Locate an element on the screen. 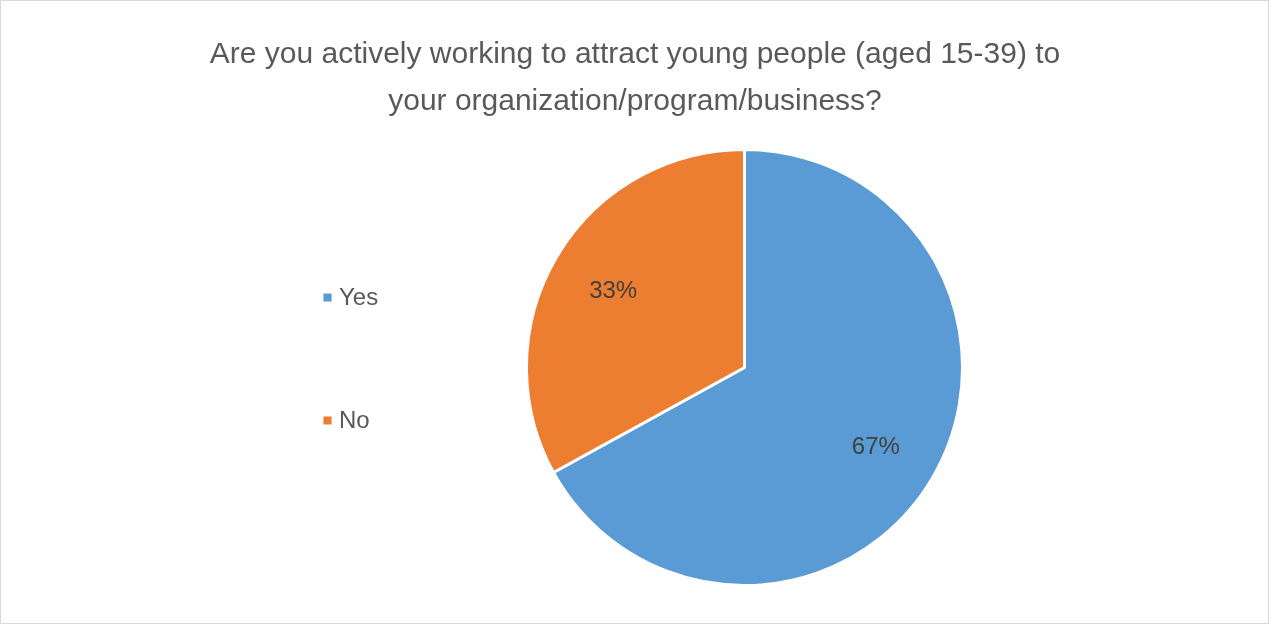 The image size is (1269, 624). legend-label: No is located at coordinates (354, 420).